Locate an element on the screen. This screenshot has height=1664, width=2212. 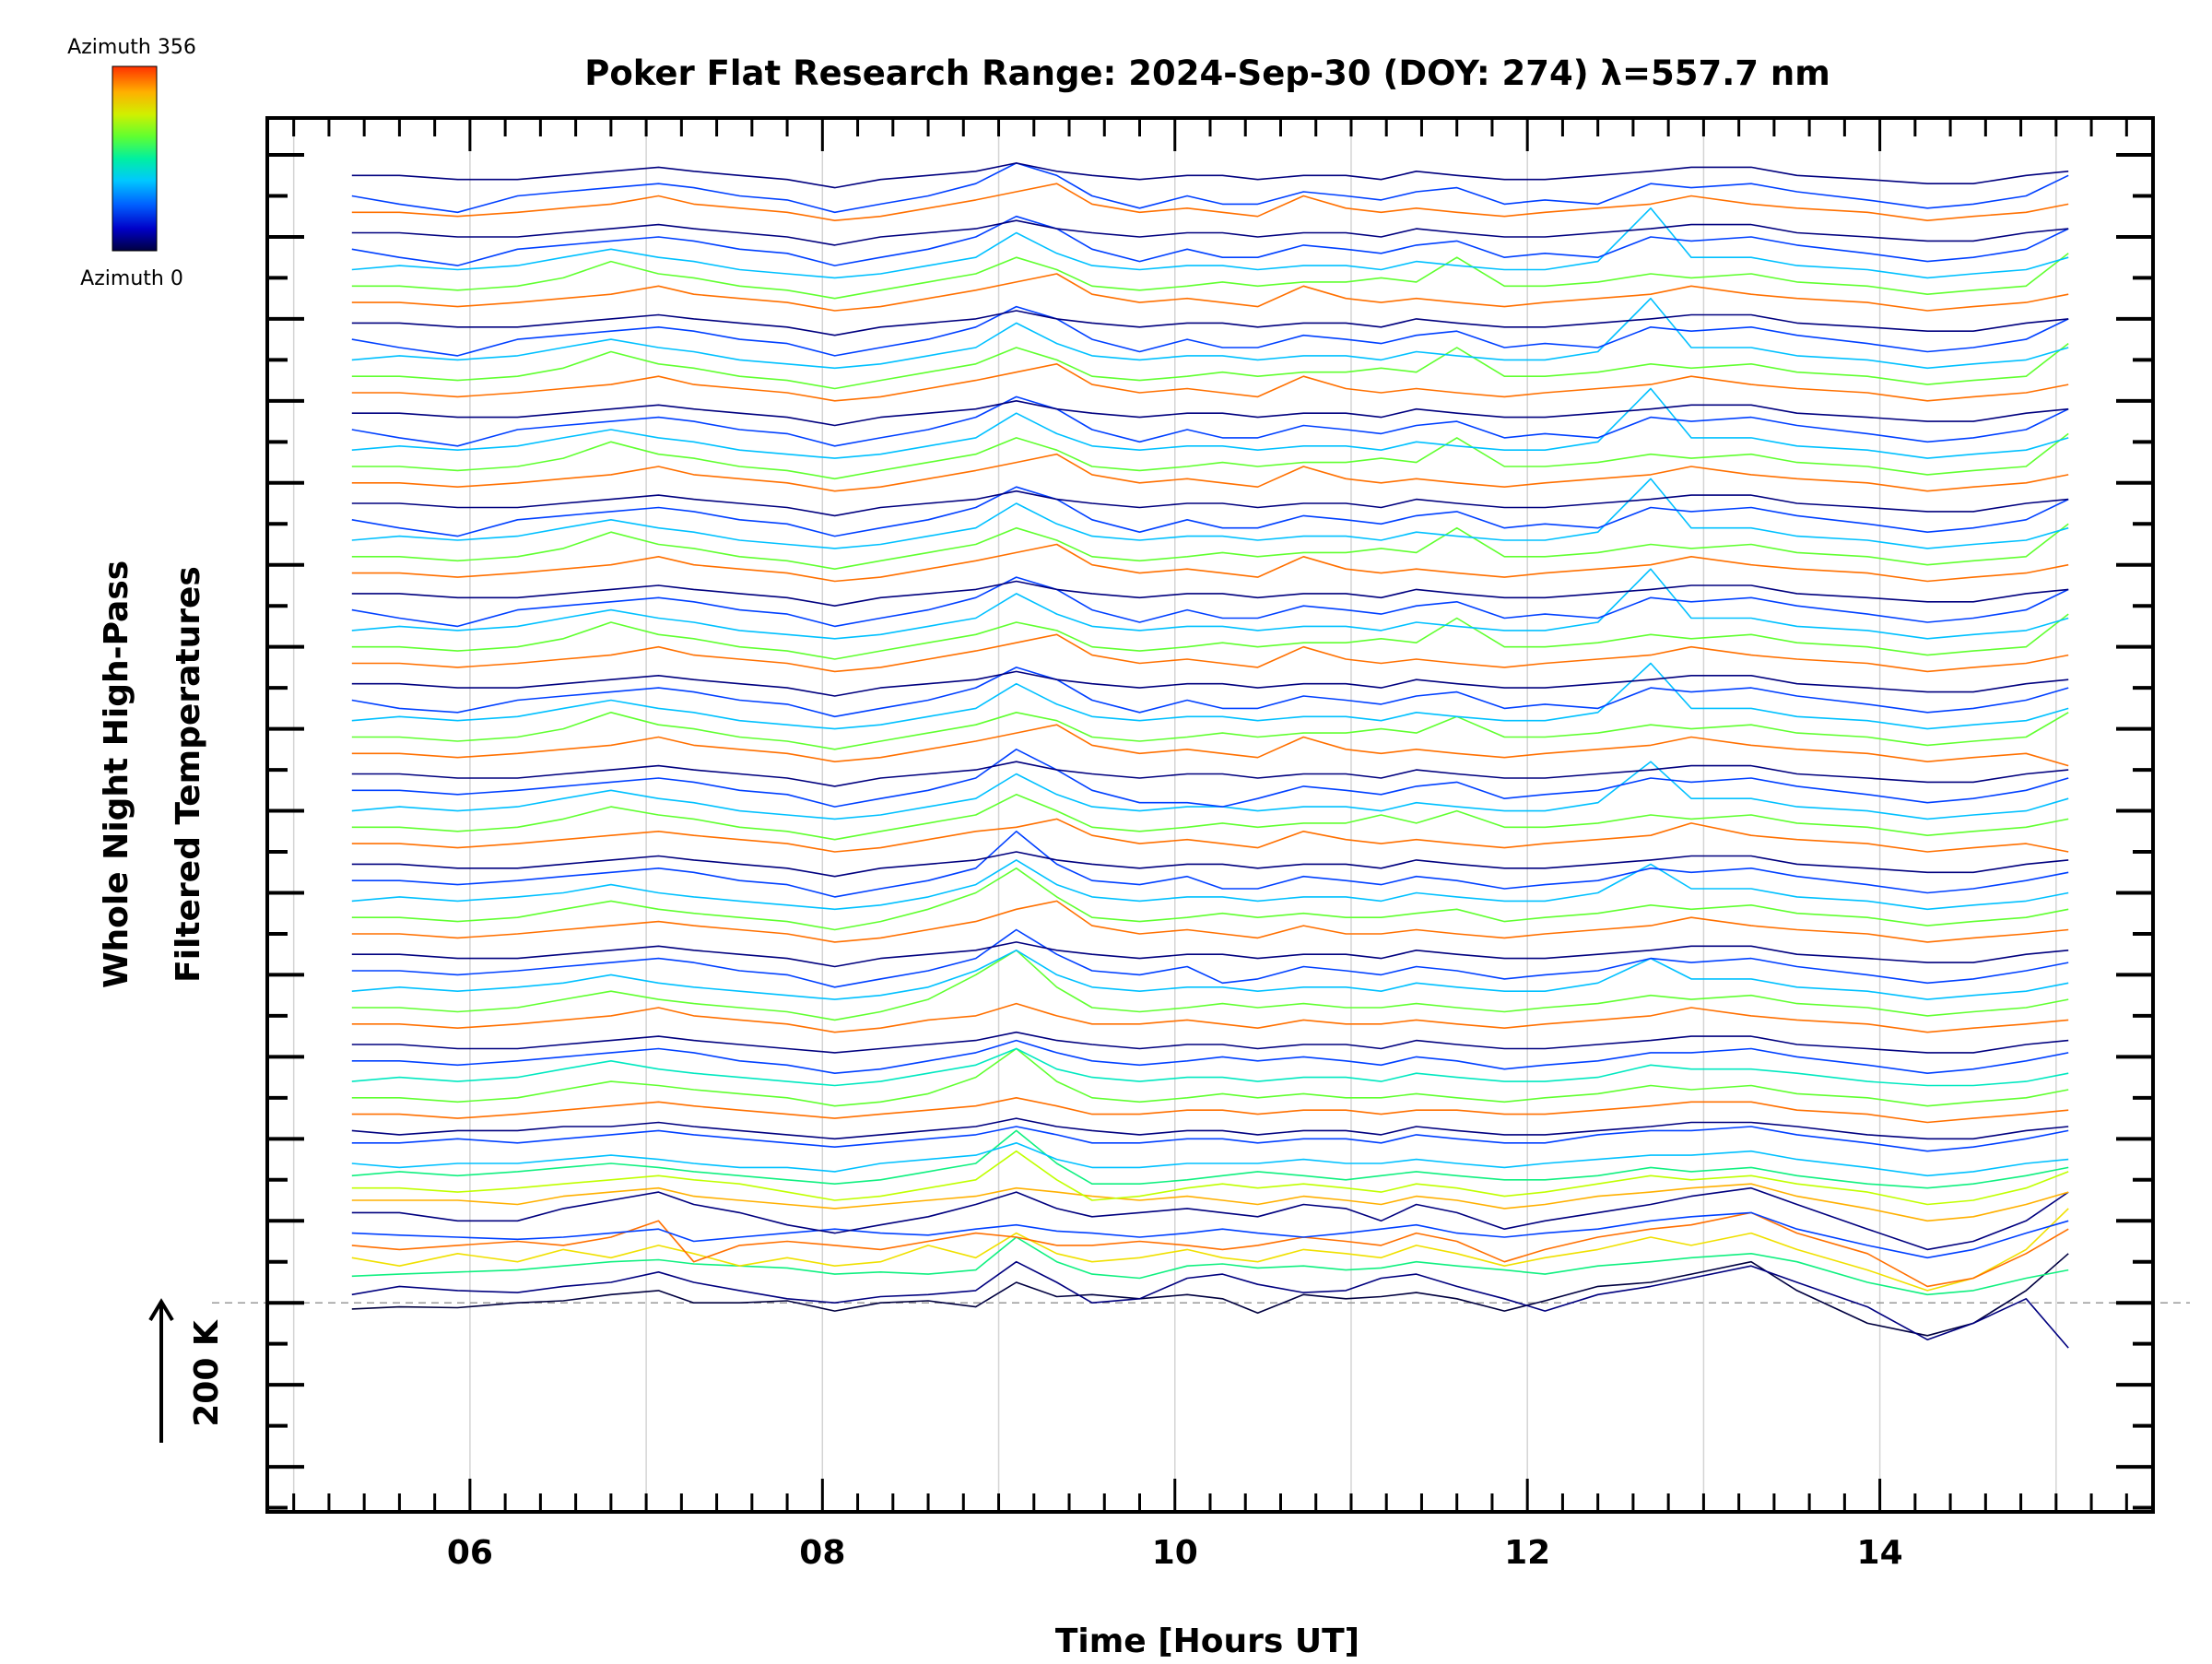
x-tick-label: 14 is located at coordinates (1880, 1553).